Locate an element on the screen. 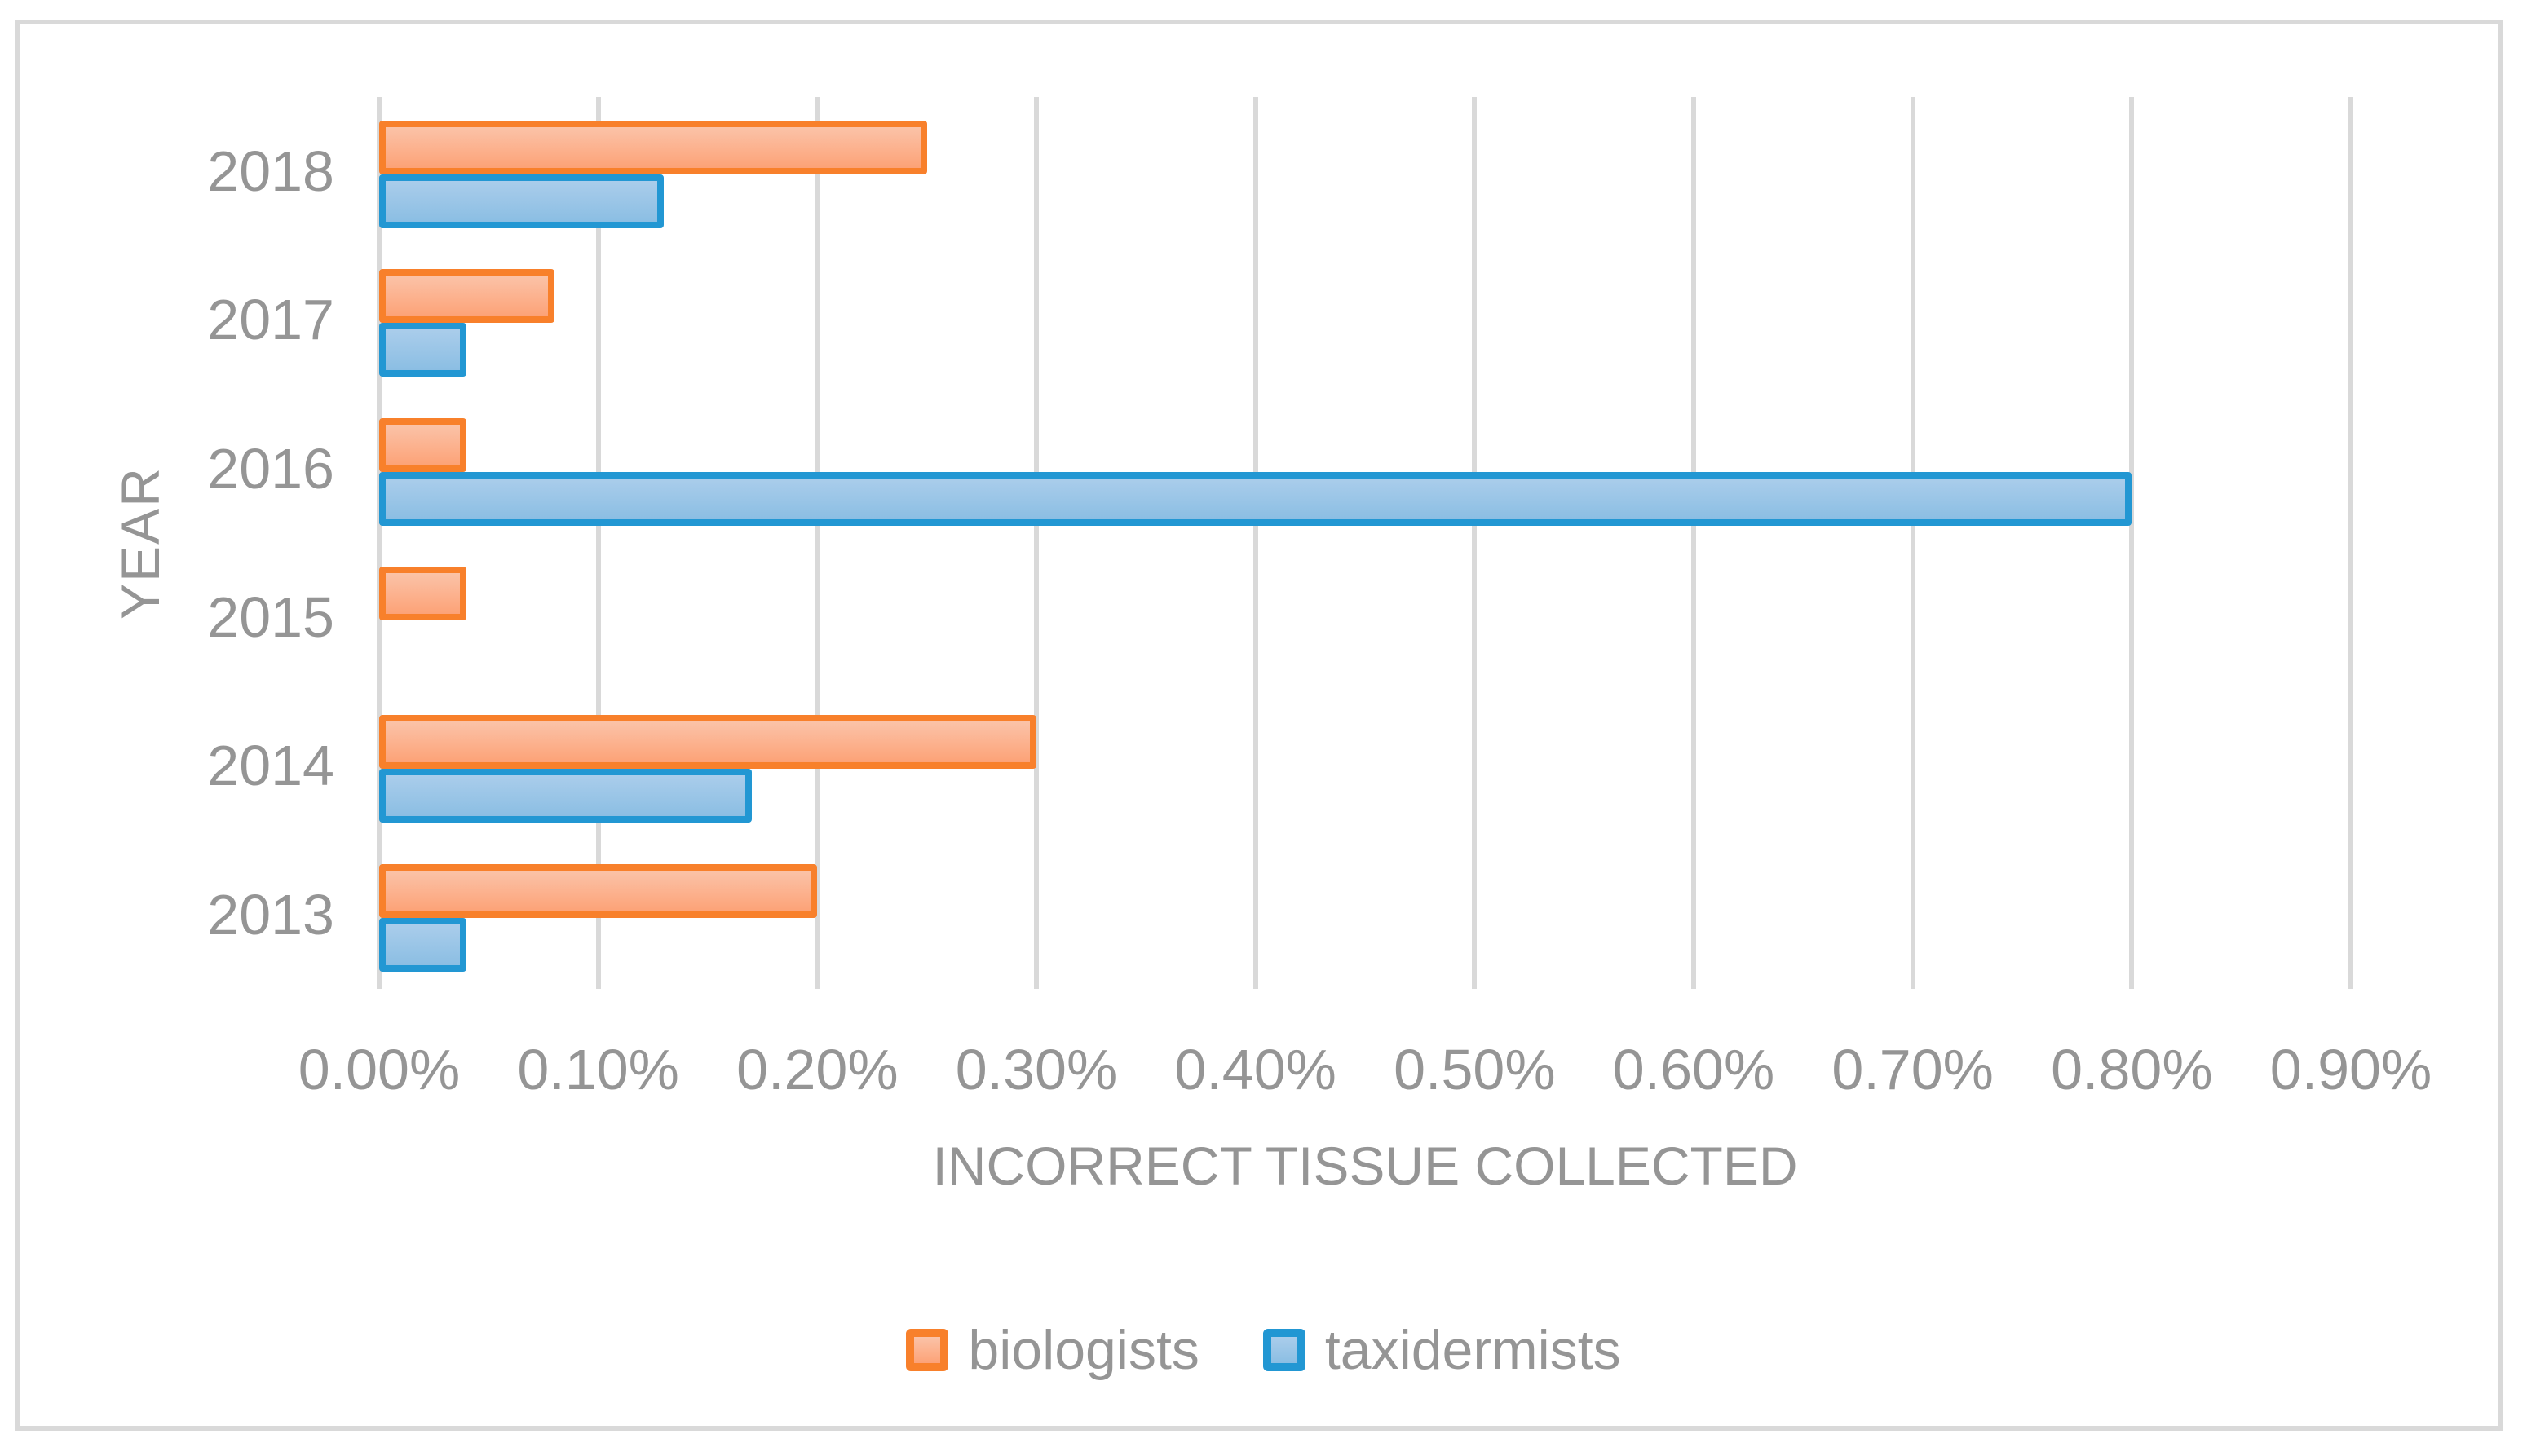  year-label-2017: 2017 is located at coordinates (270, 320).